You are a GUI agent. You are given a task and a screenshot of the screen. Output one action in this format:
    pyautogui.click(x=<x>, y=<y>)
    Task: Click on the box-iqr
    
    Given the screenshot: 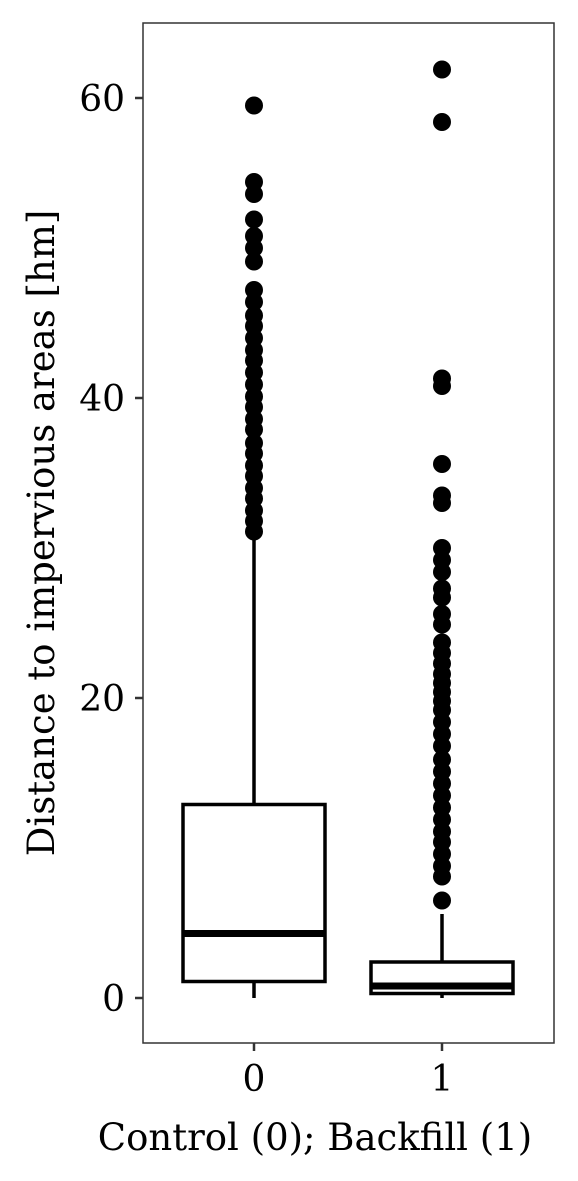 What is the action you would take?
    pyautogui.click(x=254, y=893)
    